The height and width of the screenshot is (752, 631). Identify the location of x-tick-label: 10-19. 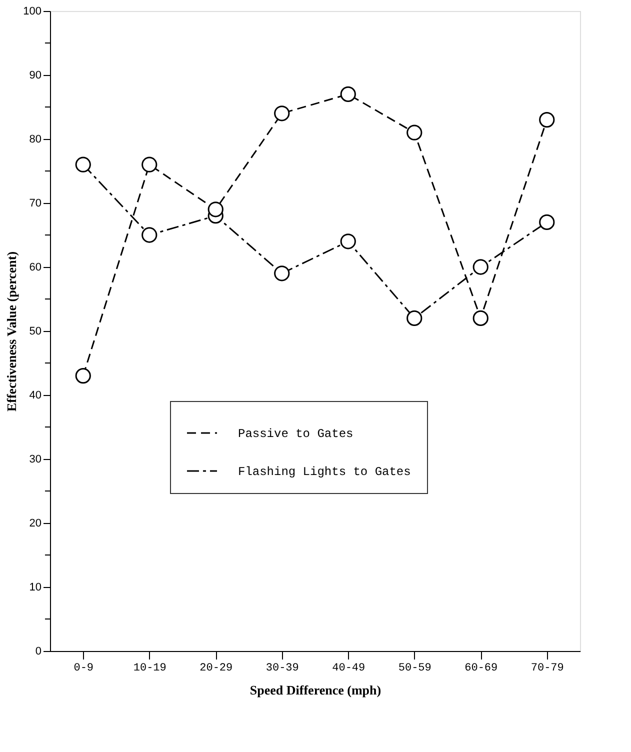
(149, 668).